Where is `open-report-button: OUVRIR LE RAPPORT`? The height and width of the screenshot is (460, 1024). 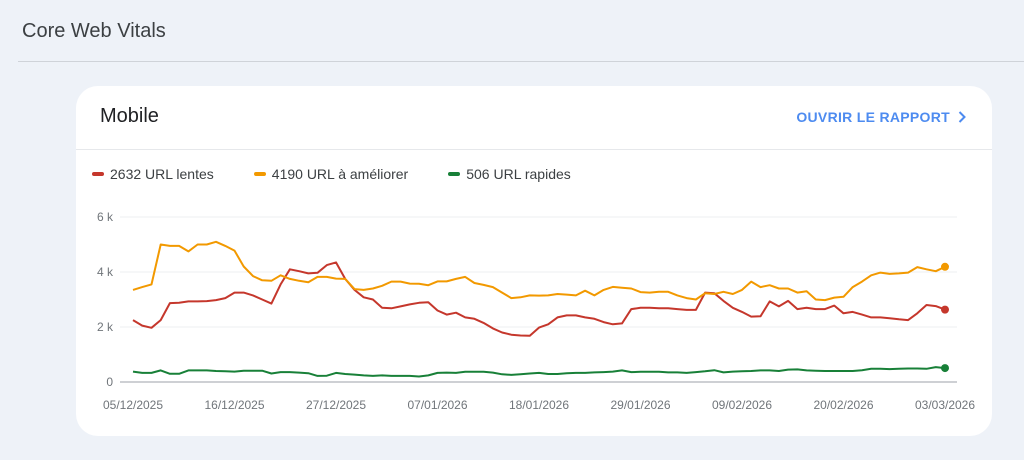
open-report-button: OUVRIR LE RAPPORT is located at coordinates (881, 117).